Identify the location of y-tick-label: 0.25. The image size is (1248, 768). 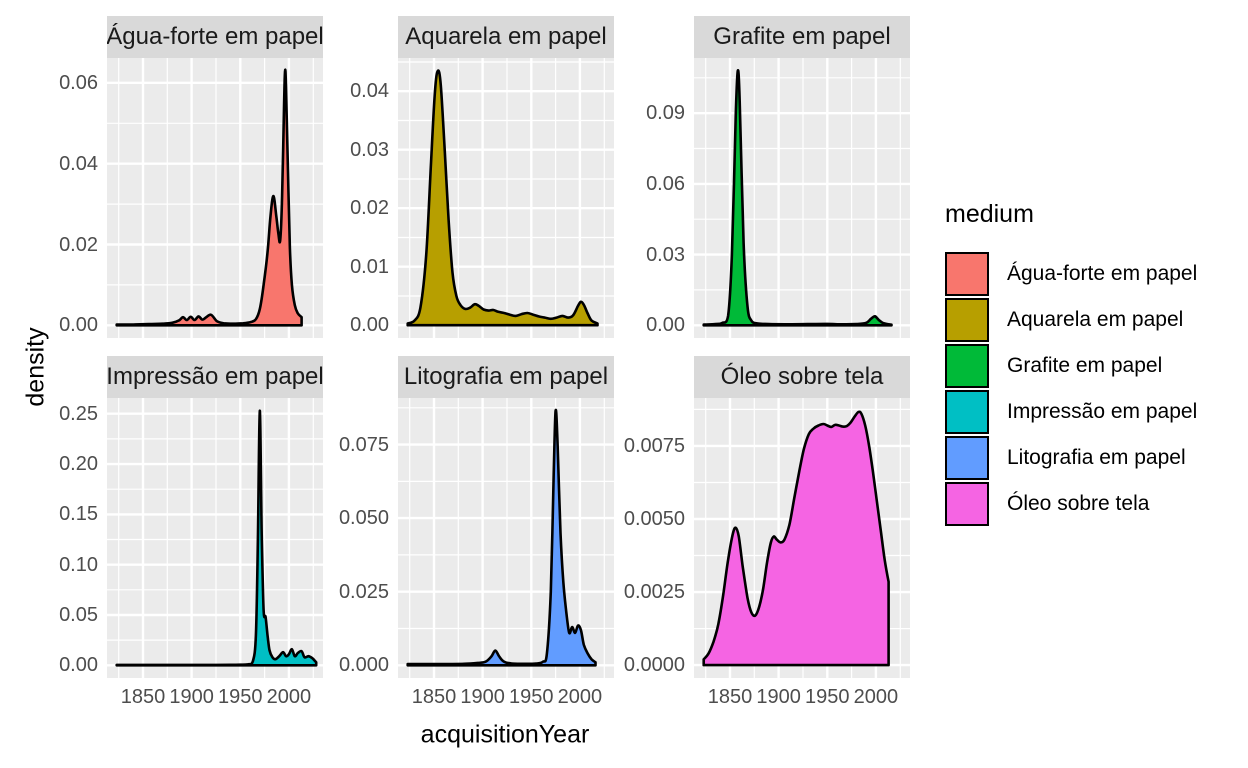
(78, 413).